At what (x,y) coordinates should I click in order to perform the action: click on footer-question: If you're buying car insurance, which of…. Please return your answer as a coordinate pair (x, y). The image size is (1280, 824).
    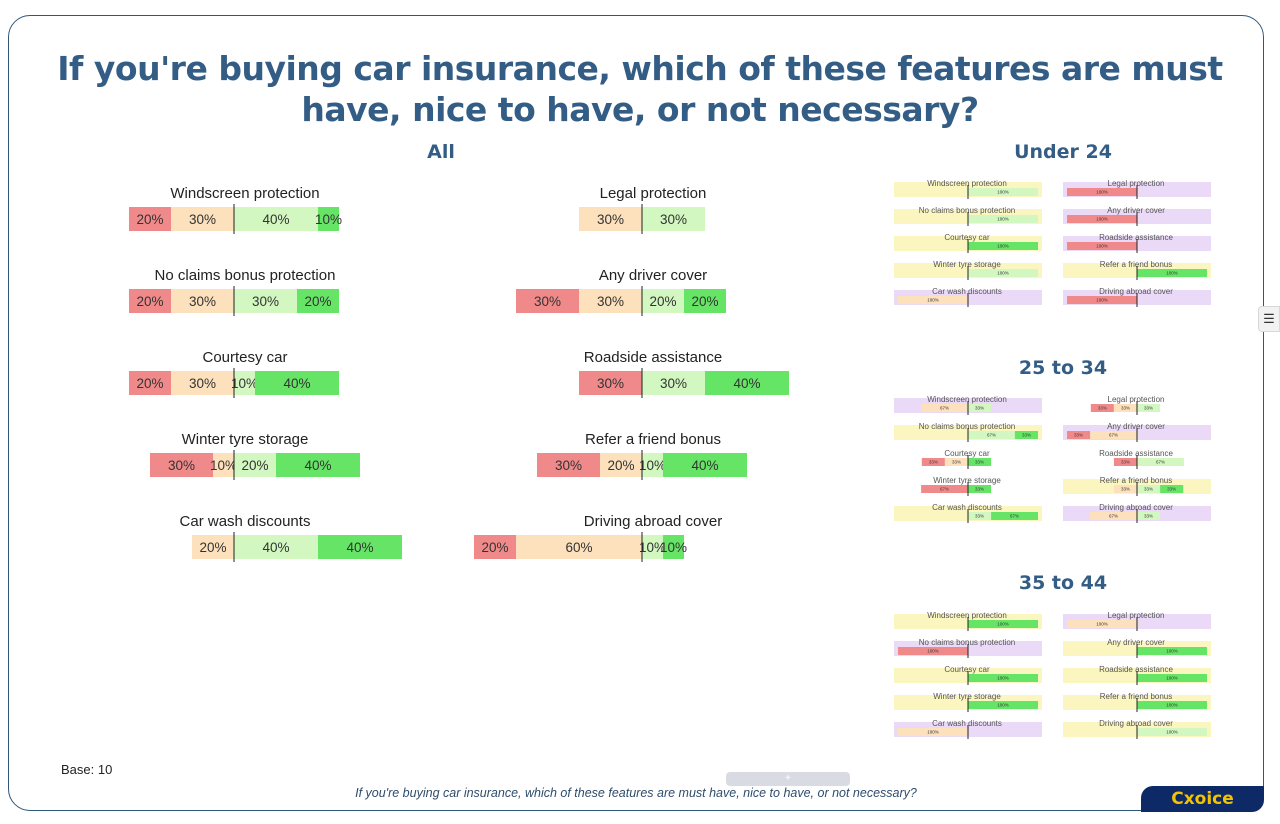
    Looking at the image, I should click on (636, 793).